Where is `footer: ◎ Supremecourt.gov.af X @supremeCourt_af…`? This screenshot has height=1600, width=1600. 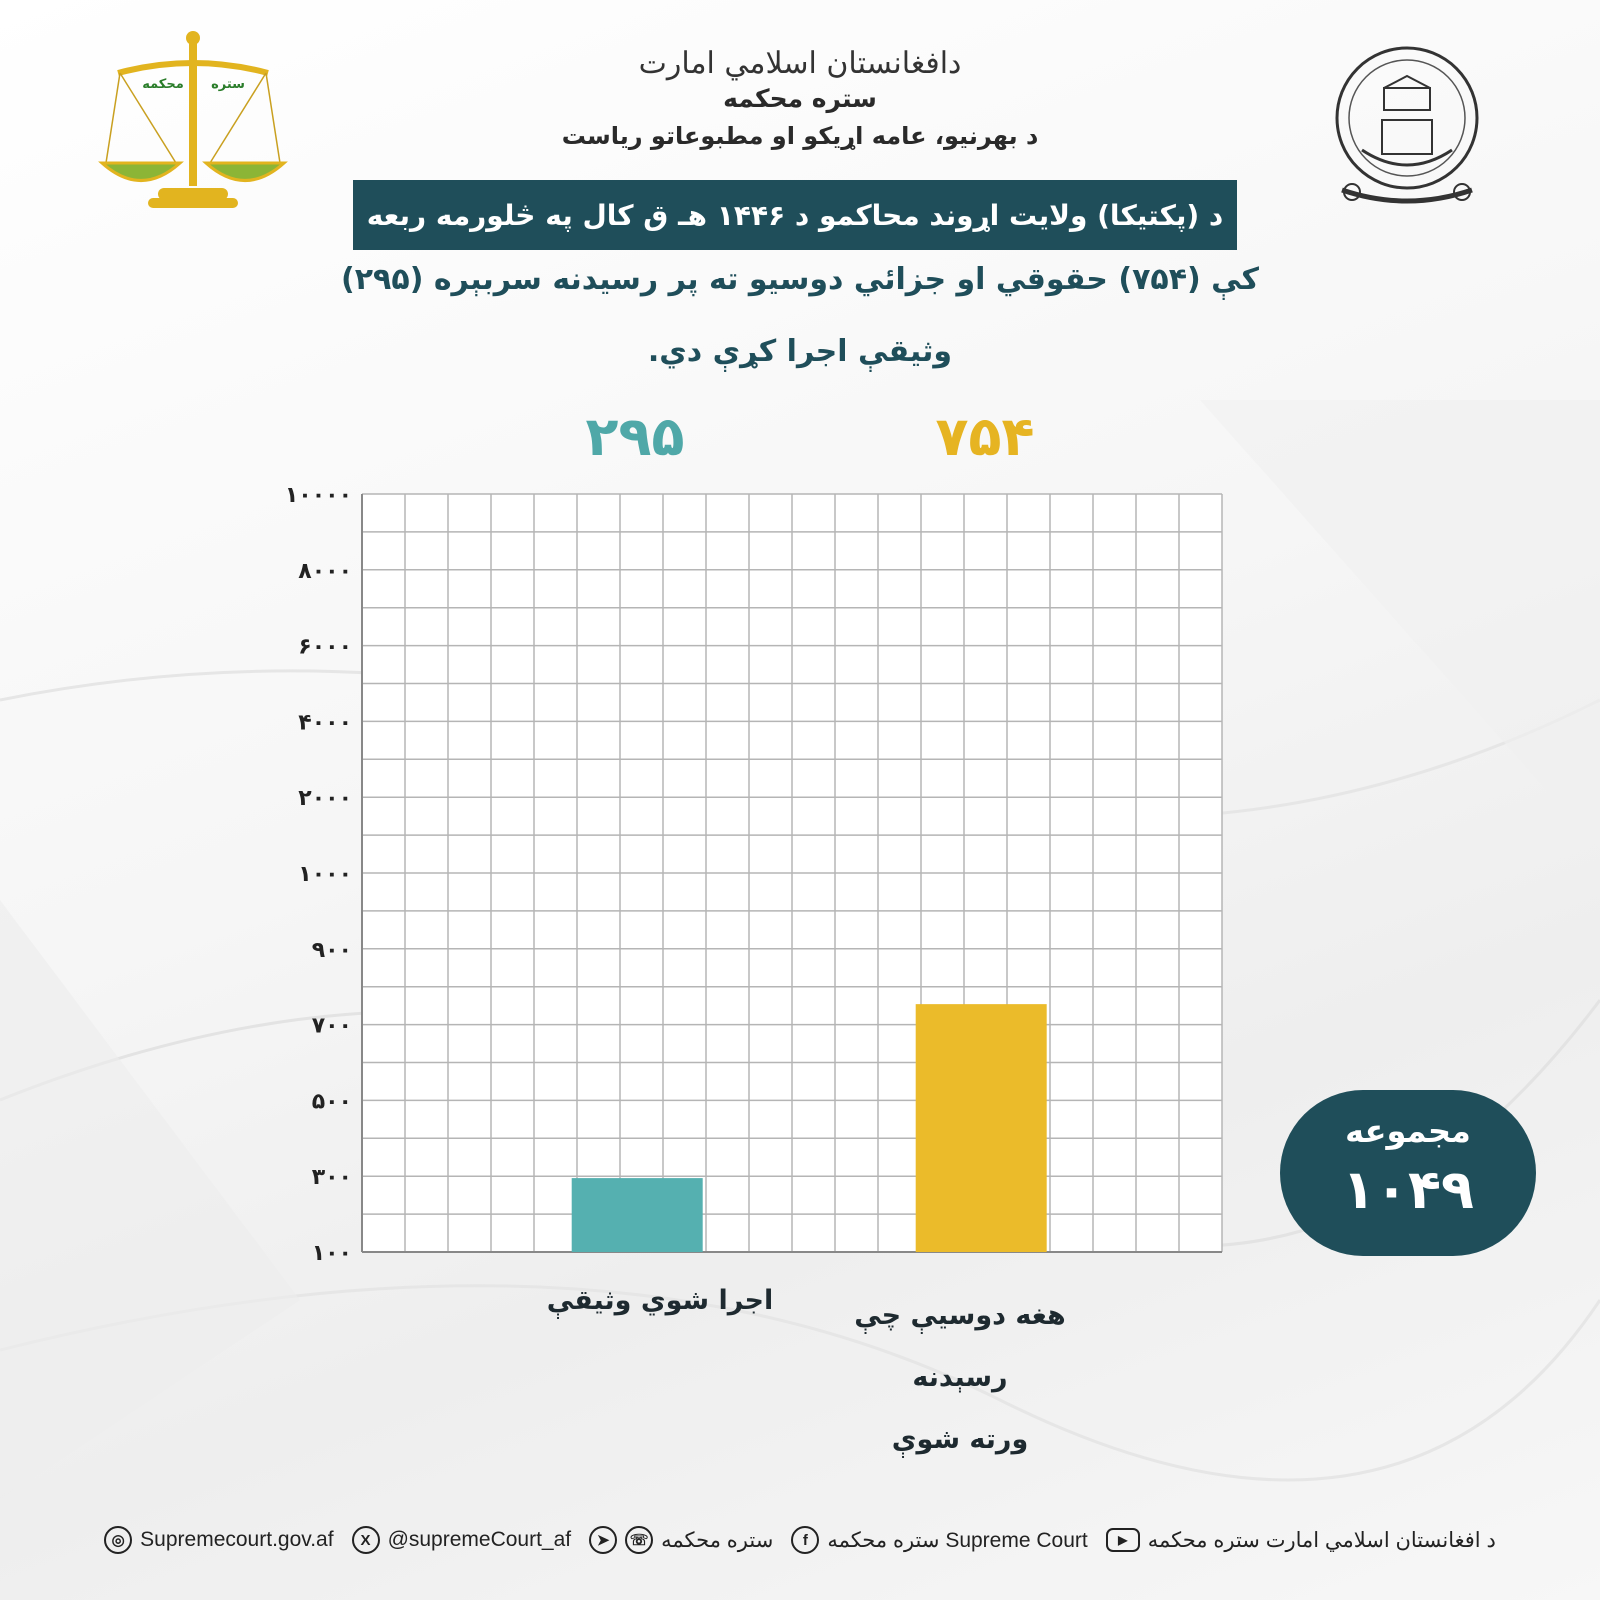 footer: ◎ Supremecourt.gov.af X @supremeCourt_af… is located at coordinates (800, 1540).